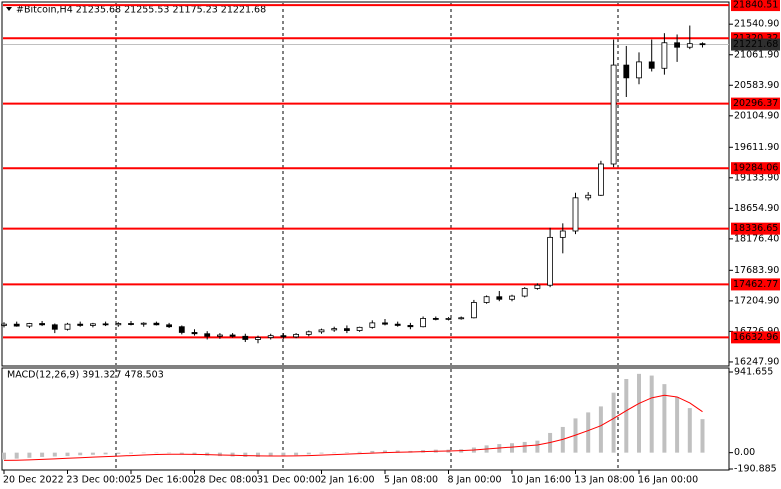 The width and height of the screenshot is (781, 489). What do you see at coordinates (353, 427) in the screenshot?
I see `signal-line` at bounding box center [353, 427].